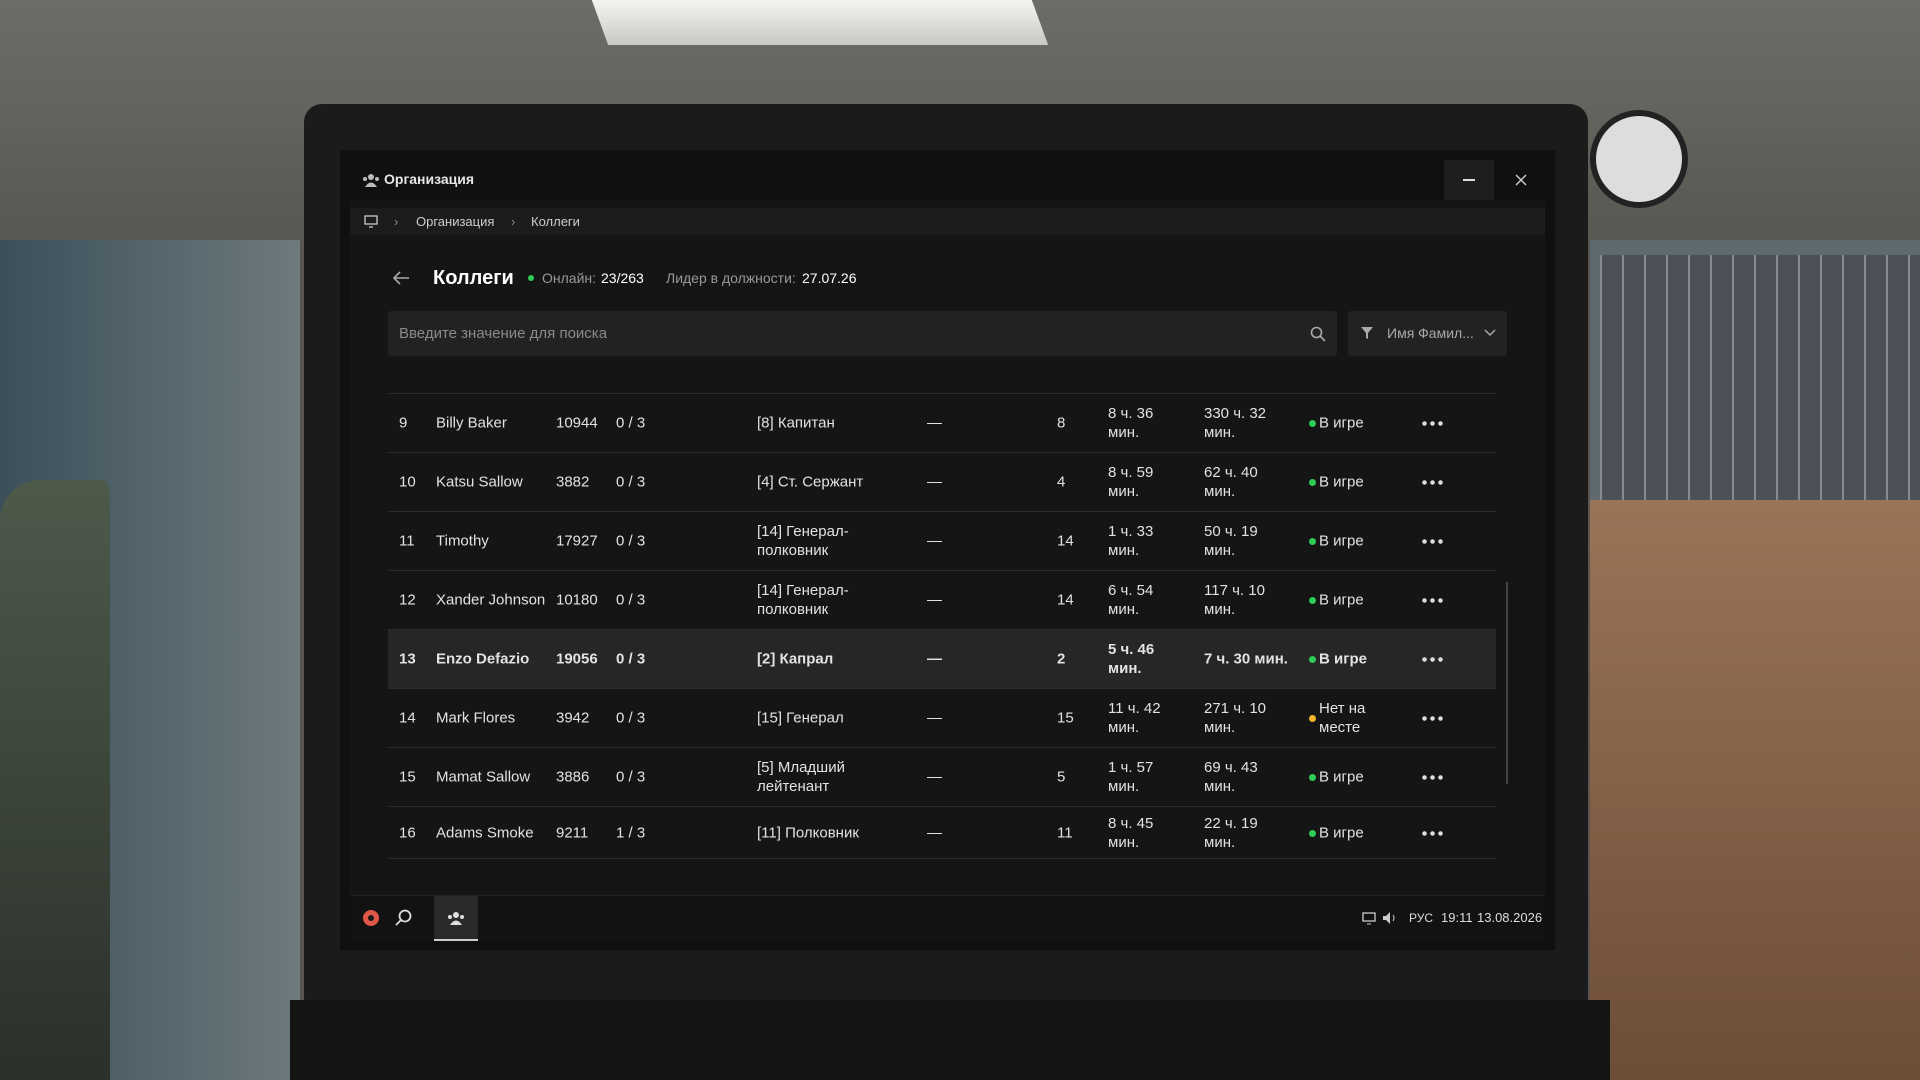  Describe the element at coordinates (1469, 180) in the screenshot. I see `minimize-button` at that location.